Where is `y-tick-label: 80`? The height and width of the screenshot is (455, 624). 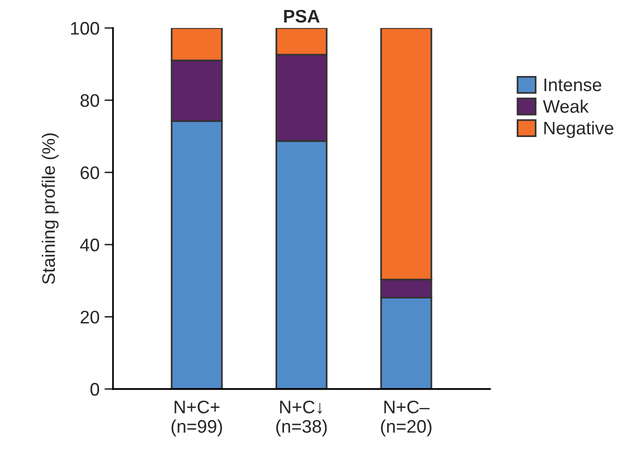
y-tick-label: 80 is located at coordinates (90, 100).